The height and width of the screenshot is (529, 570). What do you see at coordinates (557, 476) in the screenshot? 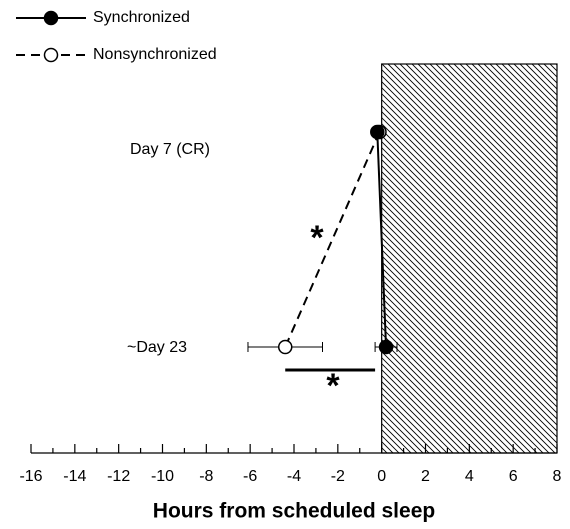
I see `x-tick-label: 8` at bounding box center [557, 476].